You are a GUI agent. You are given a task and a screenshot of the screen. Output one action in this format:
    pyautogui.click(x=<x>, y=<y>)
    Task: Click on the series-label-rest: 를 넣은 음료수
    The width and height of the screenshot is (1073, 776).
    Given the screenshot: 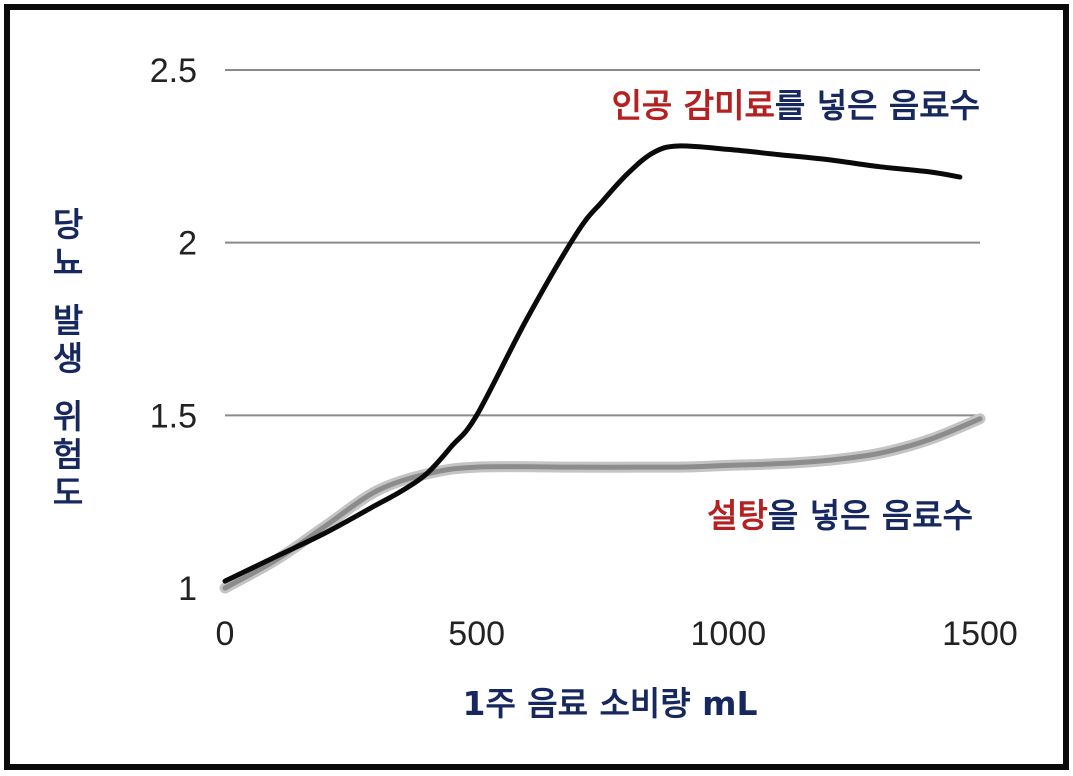 What is the action you would take?
    pyautogui.click(x=877, y=105)
    